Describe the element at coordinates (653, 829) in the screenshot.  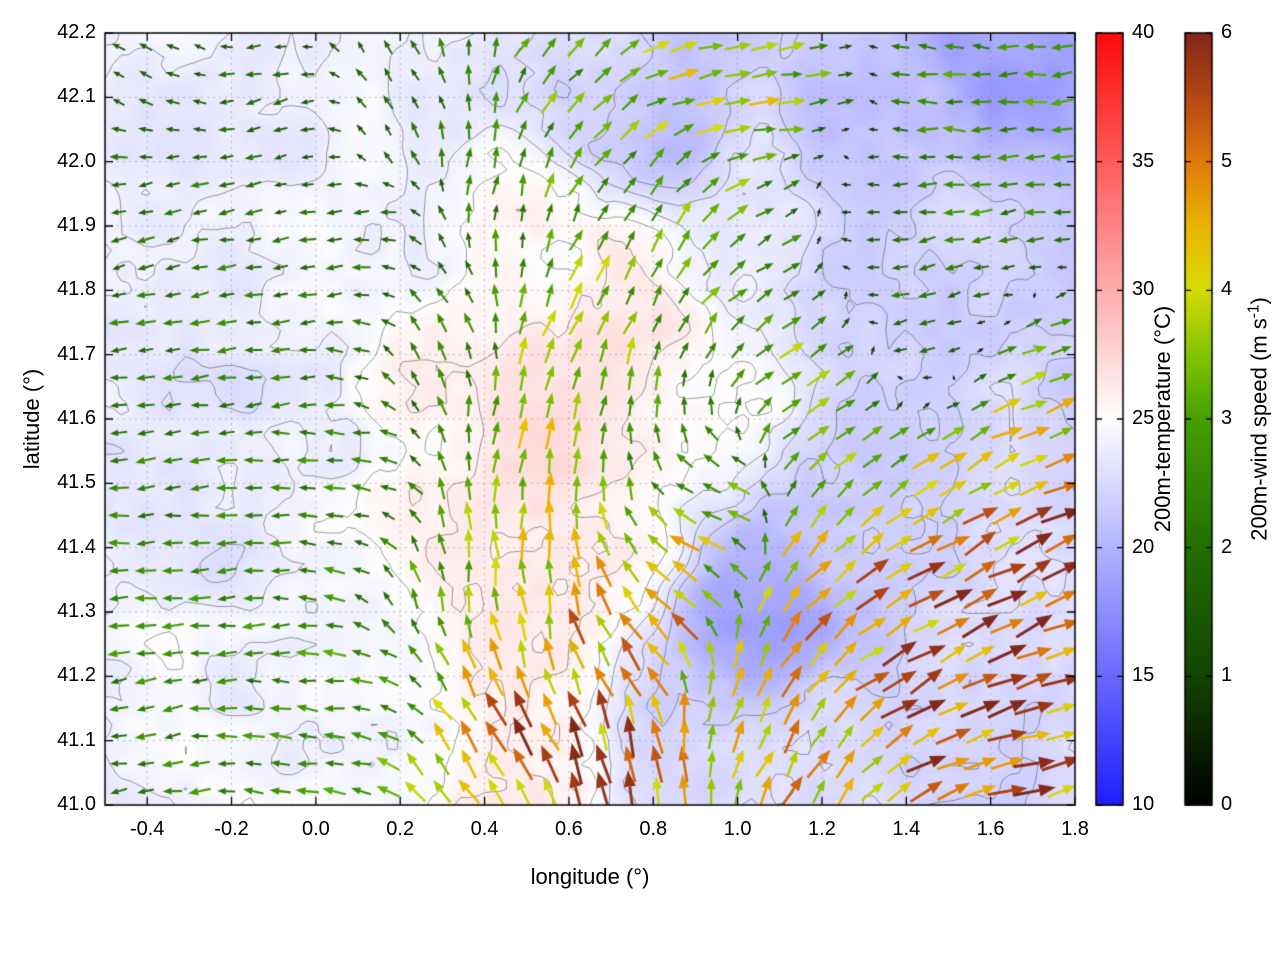
I see `x-tick-label: 0.8` at that location.